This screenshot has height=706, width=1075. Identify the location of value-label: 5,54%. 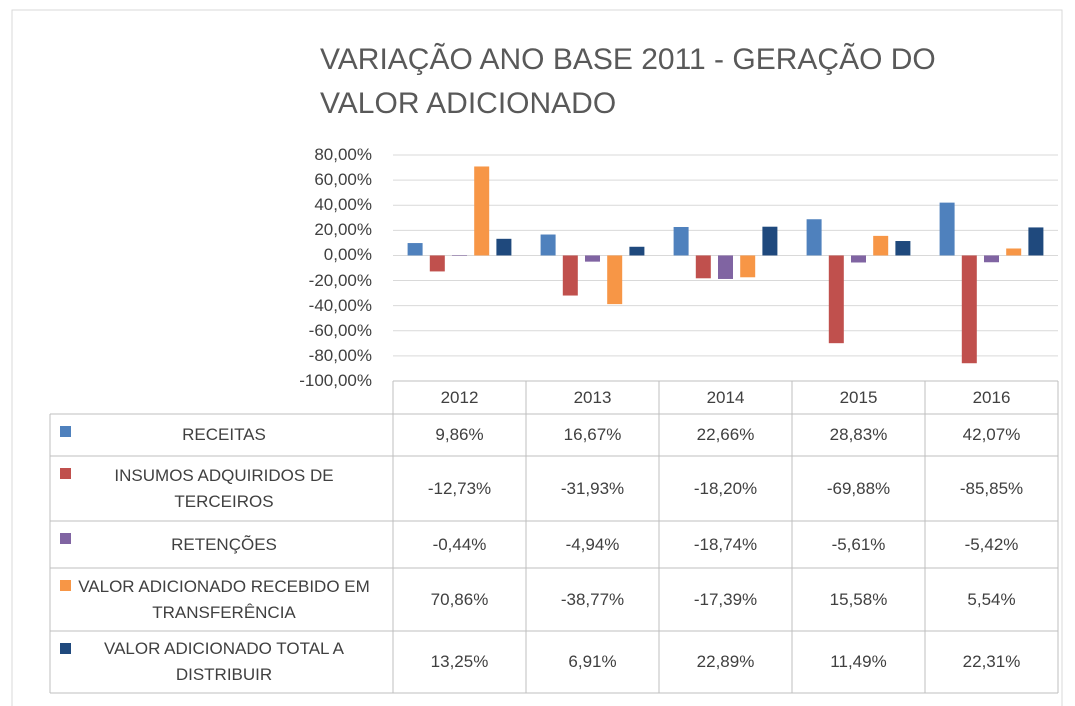
(991, 599).